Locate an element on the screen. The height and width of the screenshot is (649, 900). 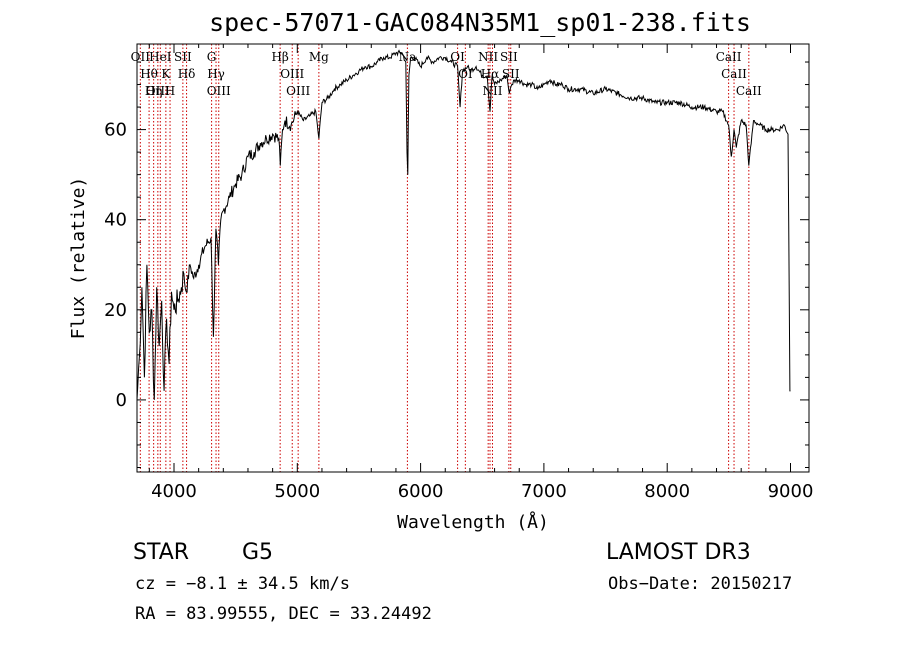
line-label: Hδ is located at coordinates (187, 74).